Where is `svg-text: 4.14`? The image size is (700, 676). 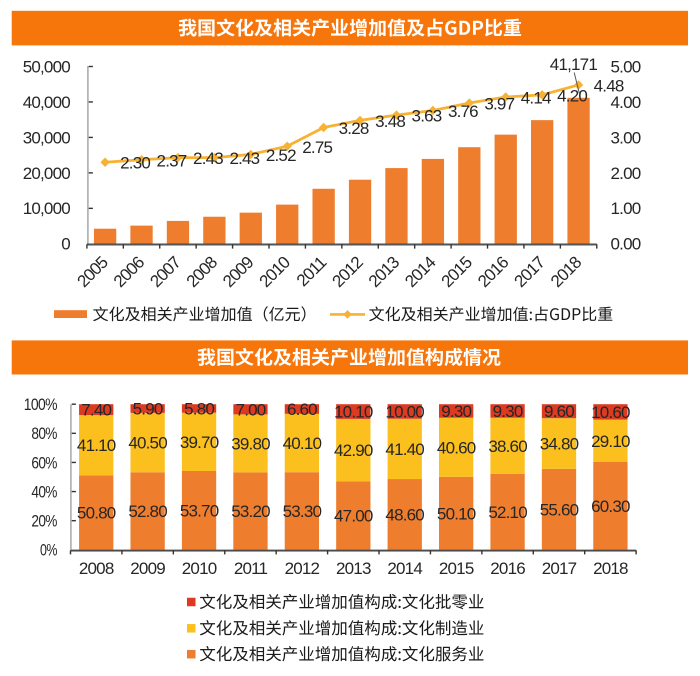 svg-text: 4.14 is located at coordinates (536, 98).